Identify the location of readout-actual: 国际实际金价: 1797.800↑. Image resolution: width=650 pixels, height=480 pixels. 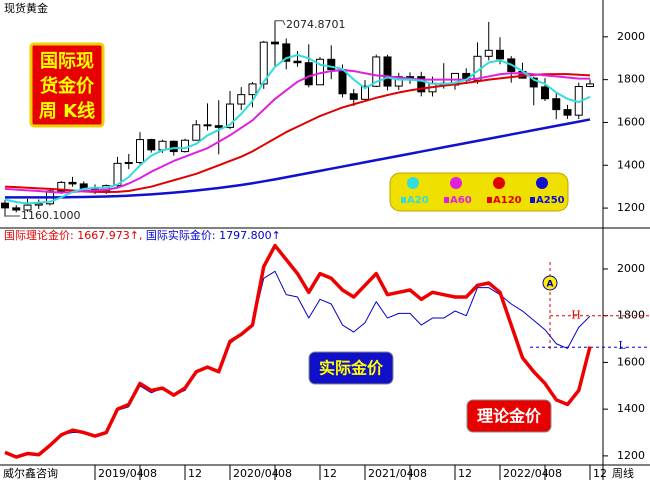
(213, 235).